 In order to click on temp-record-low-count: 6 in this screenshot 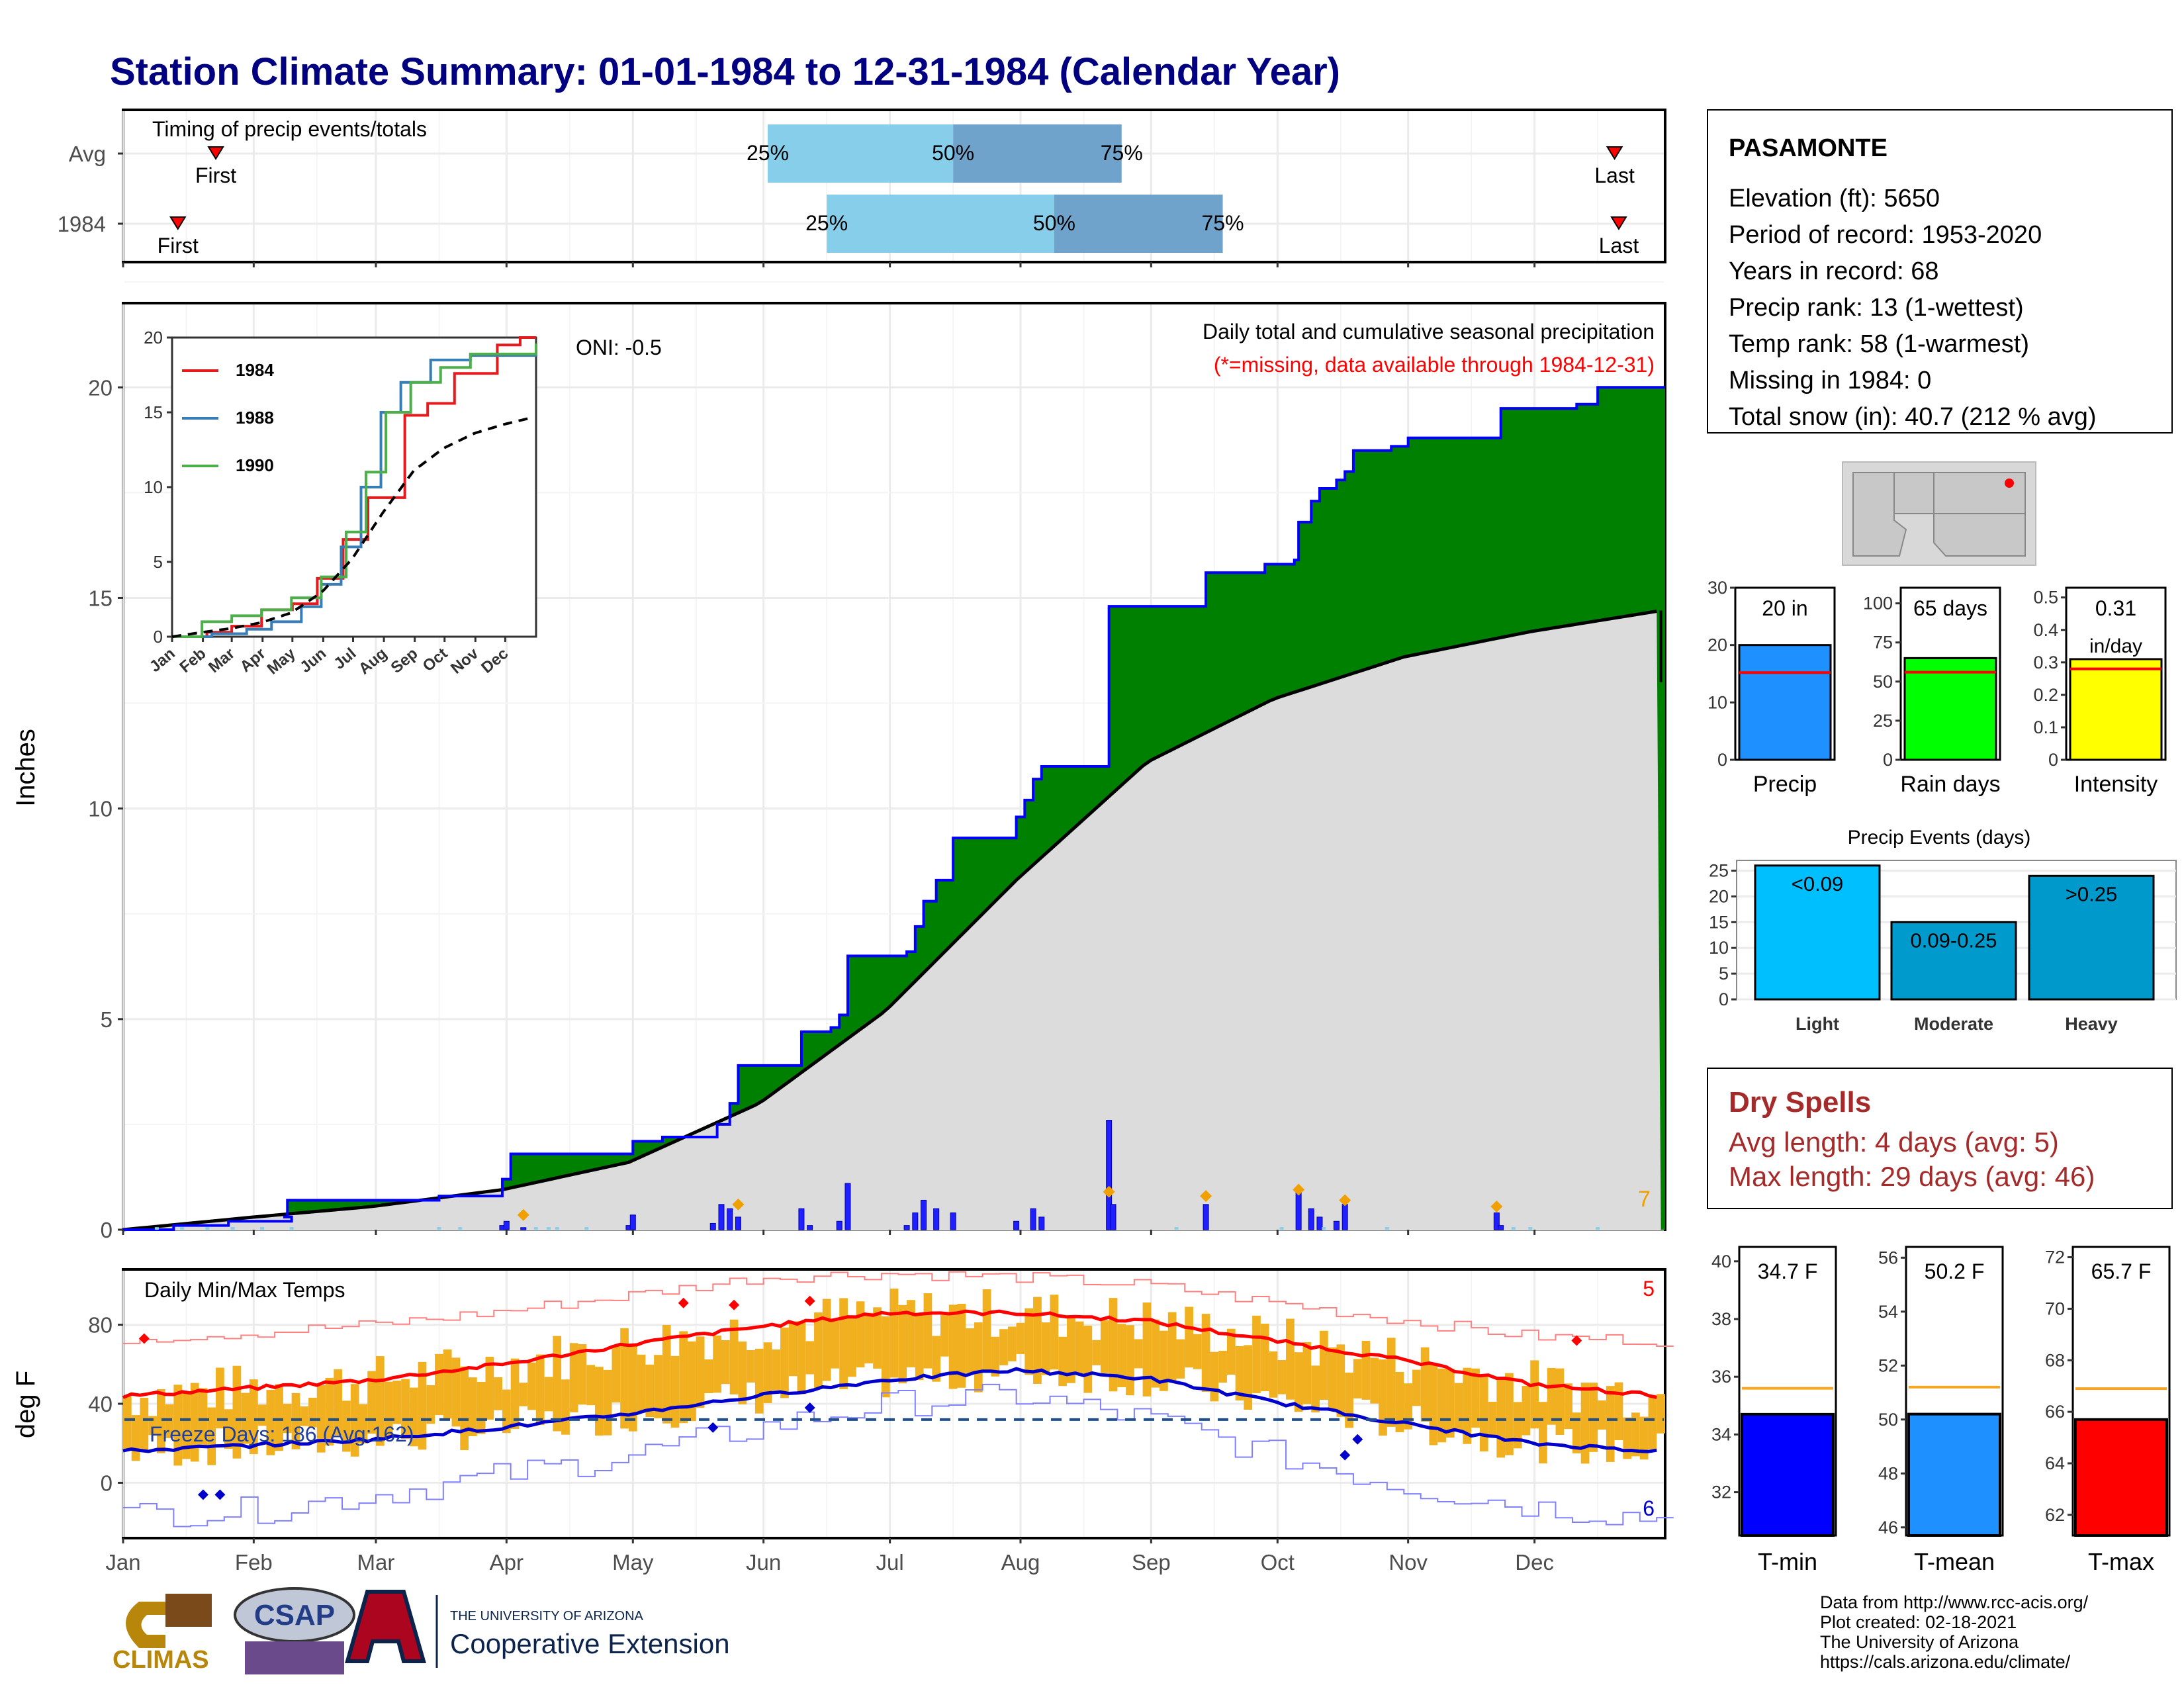, I will do `click(1649, 1508)`.